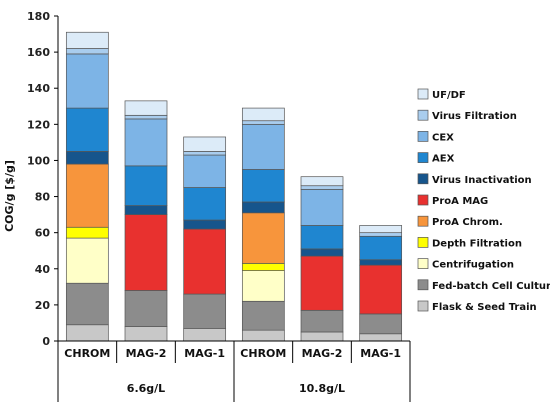  What do you see at coordinates (43, 179) in the screenshot?
I see `y-axis: 0 20 40 60 80 100 120 140 160 180` at bounding box center [43, 179].